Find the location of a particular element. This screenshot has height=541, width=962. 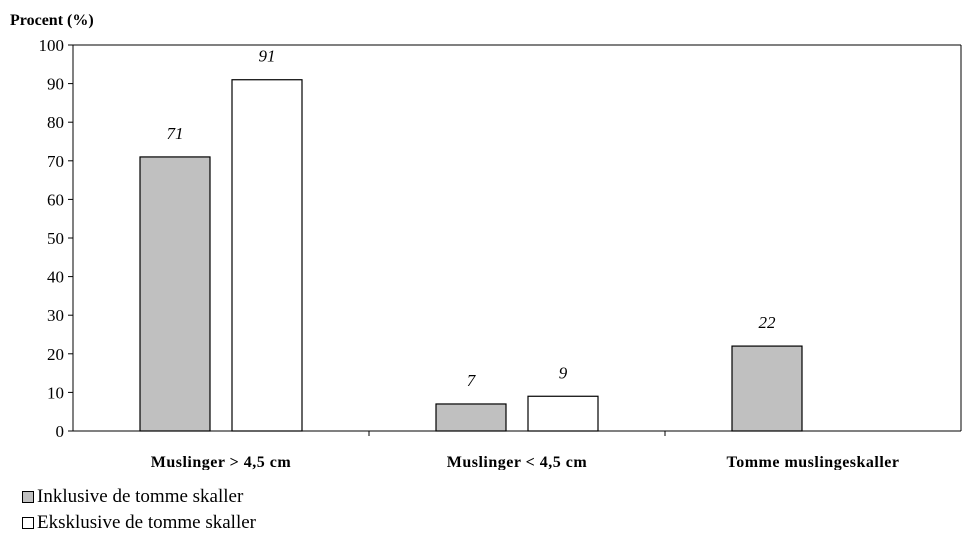

y-tick-label: 30 is located at coordinates (55, 315).